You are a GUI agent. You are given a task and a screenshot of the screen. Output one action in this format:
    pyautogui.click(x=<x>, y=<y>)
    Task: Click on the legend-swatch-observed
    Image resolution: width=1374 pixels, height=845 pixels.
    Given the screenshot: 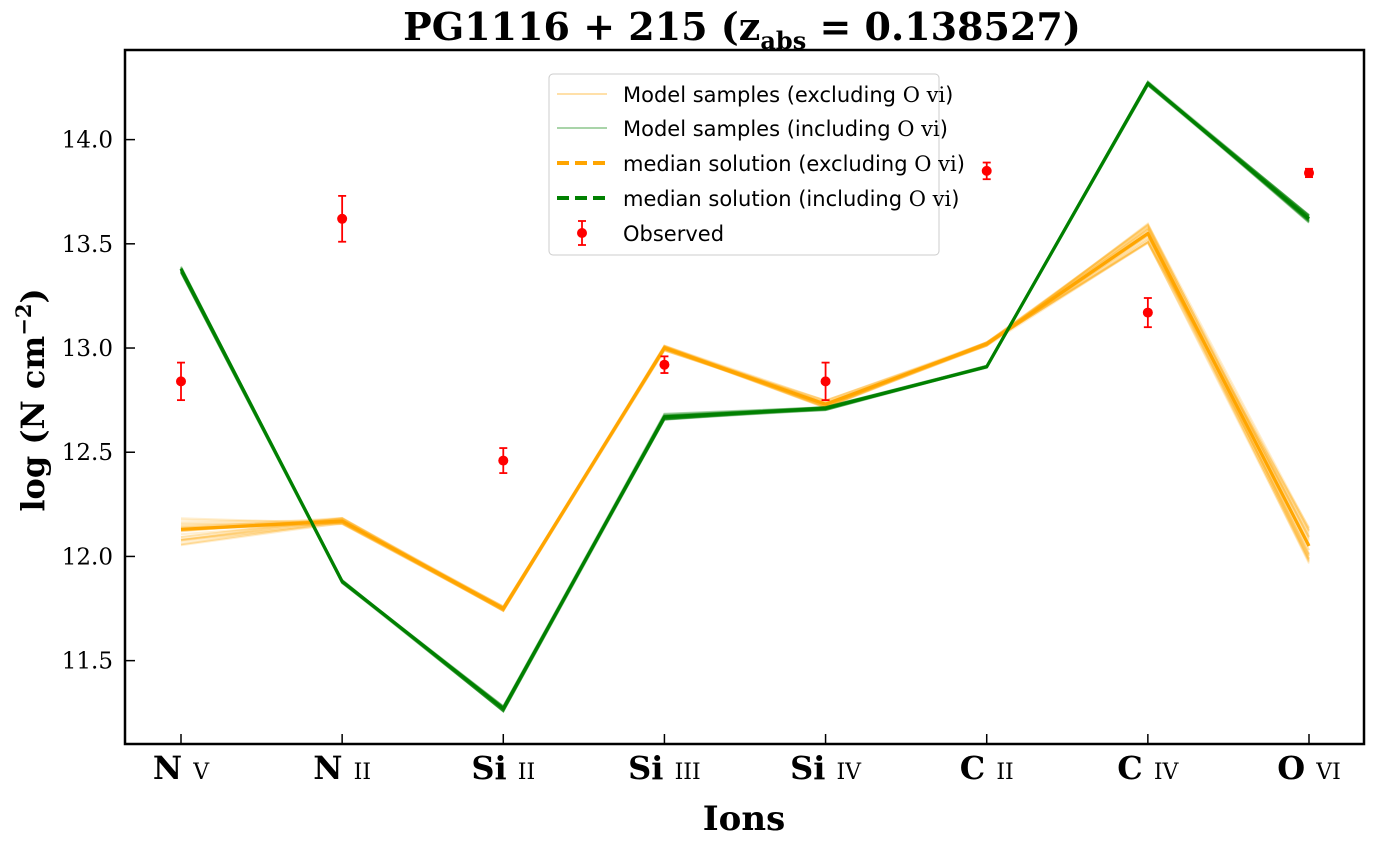 What is the action you would take?
    pyautogui.click(x=582, y=233)
    